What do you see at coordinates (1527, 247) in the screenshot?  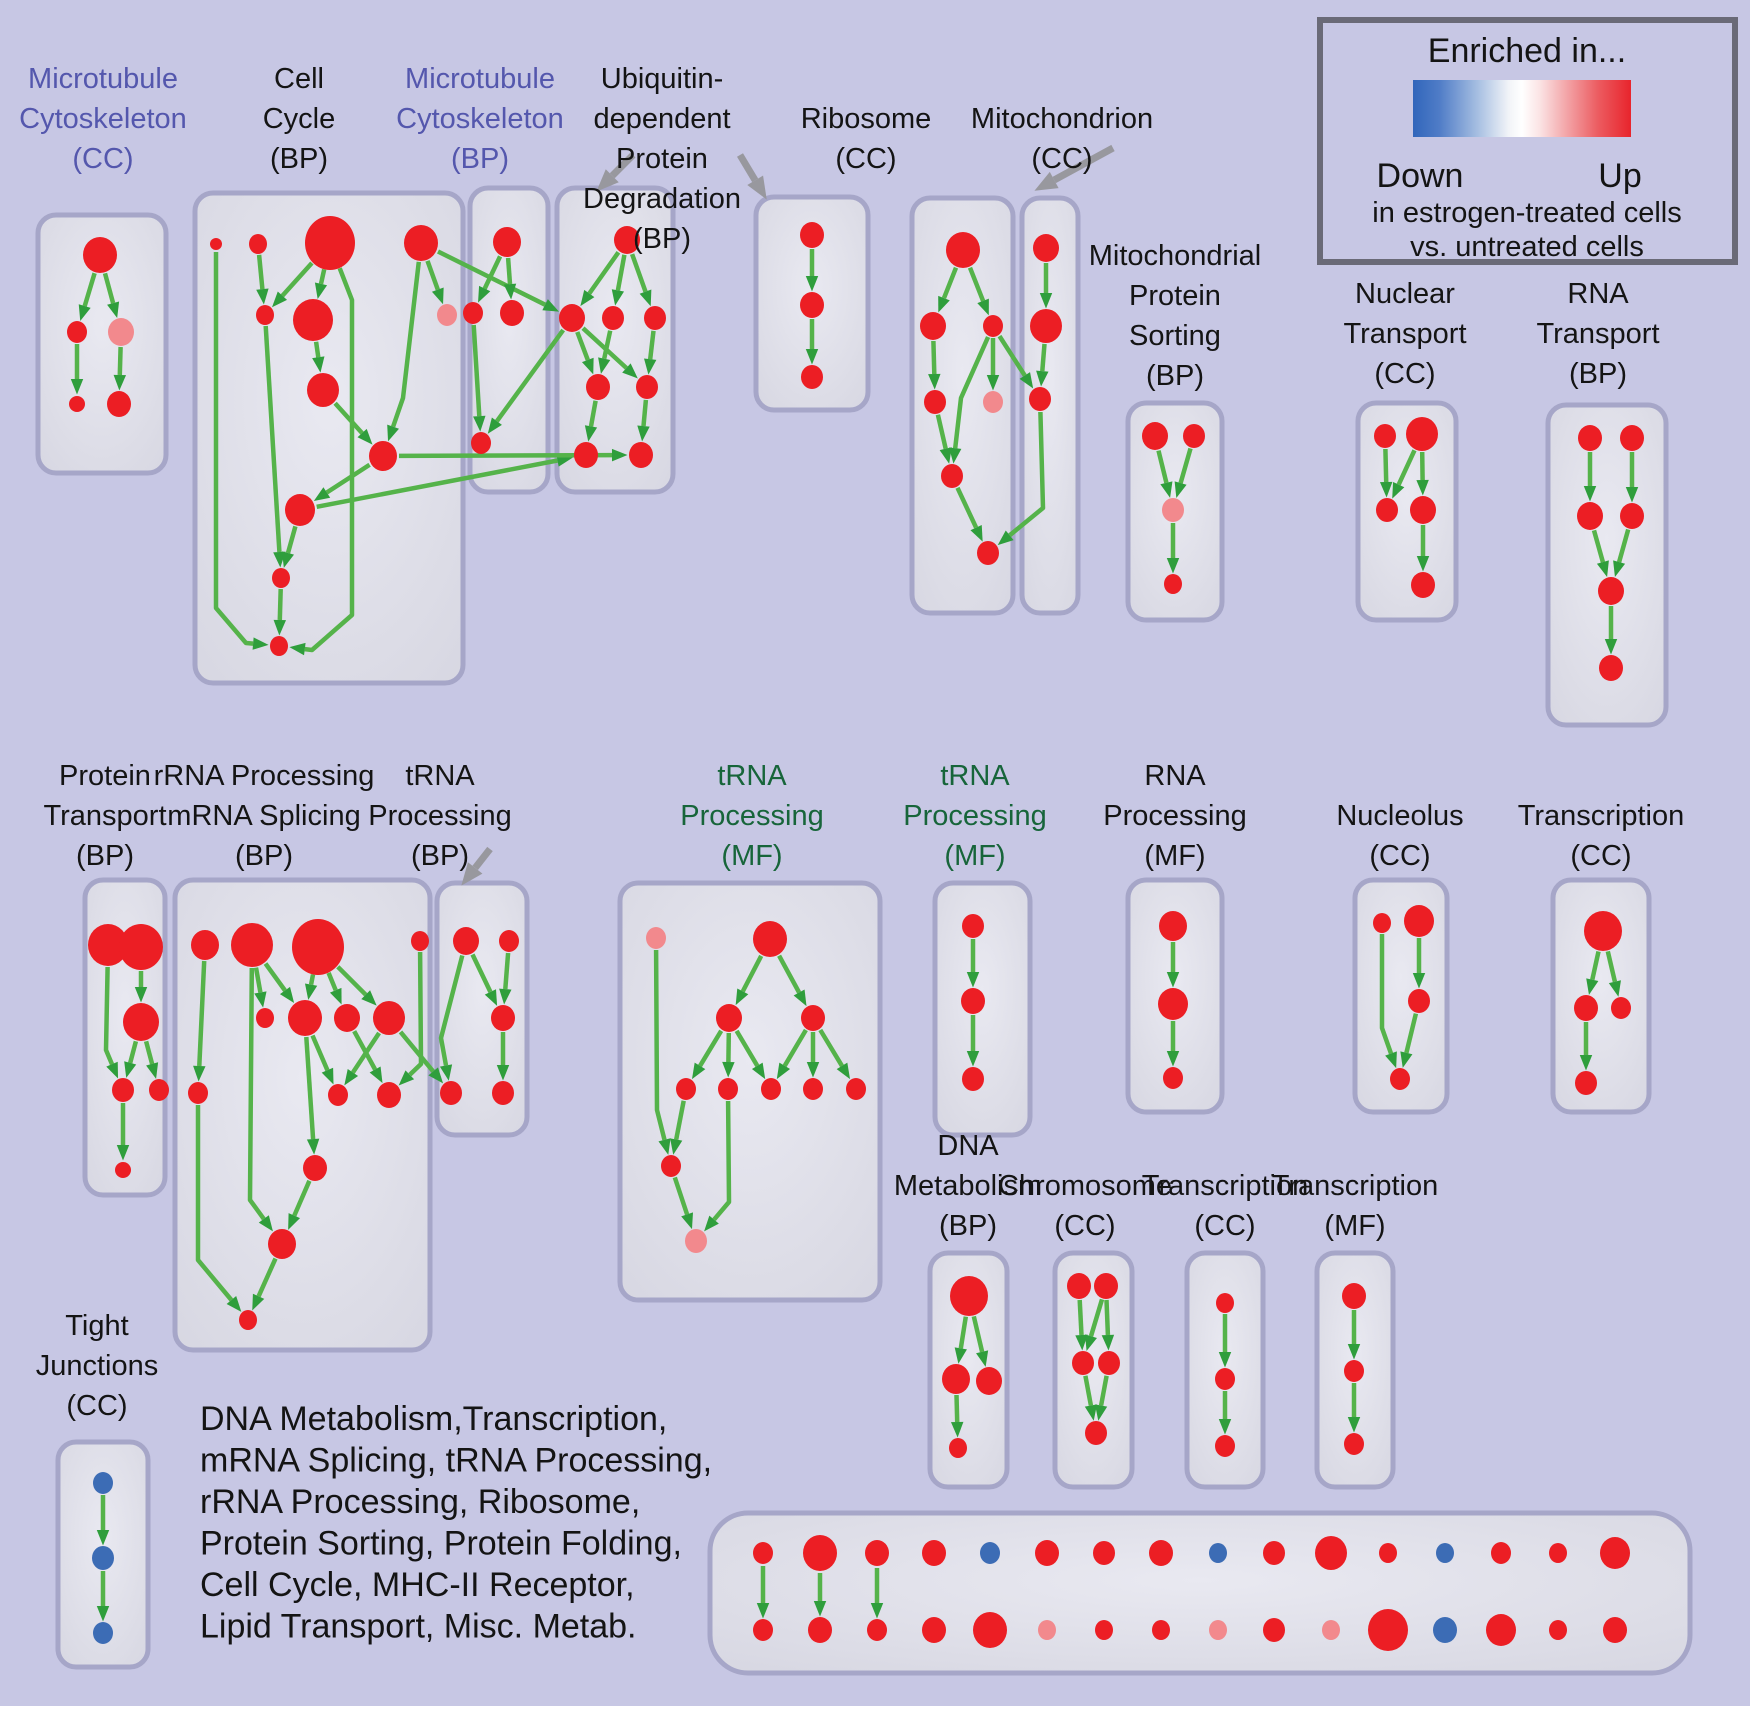 I see `legend-subtitle-2: vs. untreated cells` at bounding box center [1527, 247].